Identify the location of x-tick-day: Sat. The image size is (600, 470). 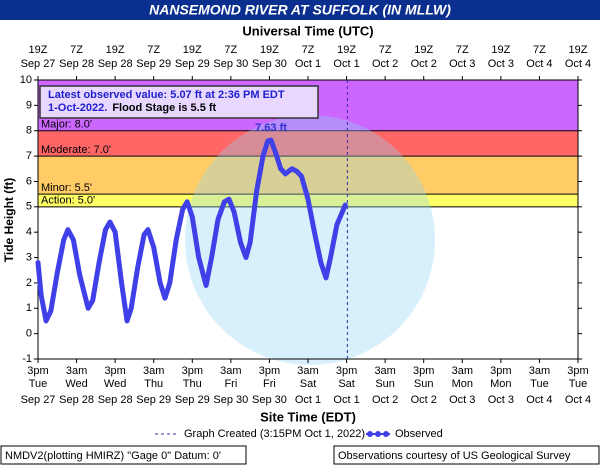
(308, 384).